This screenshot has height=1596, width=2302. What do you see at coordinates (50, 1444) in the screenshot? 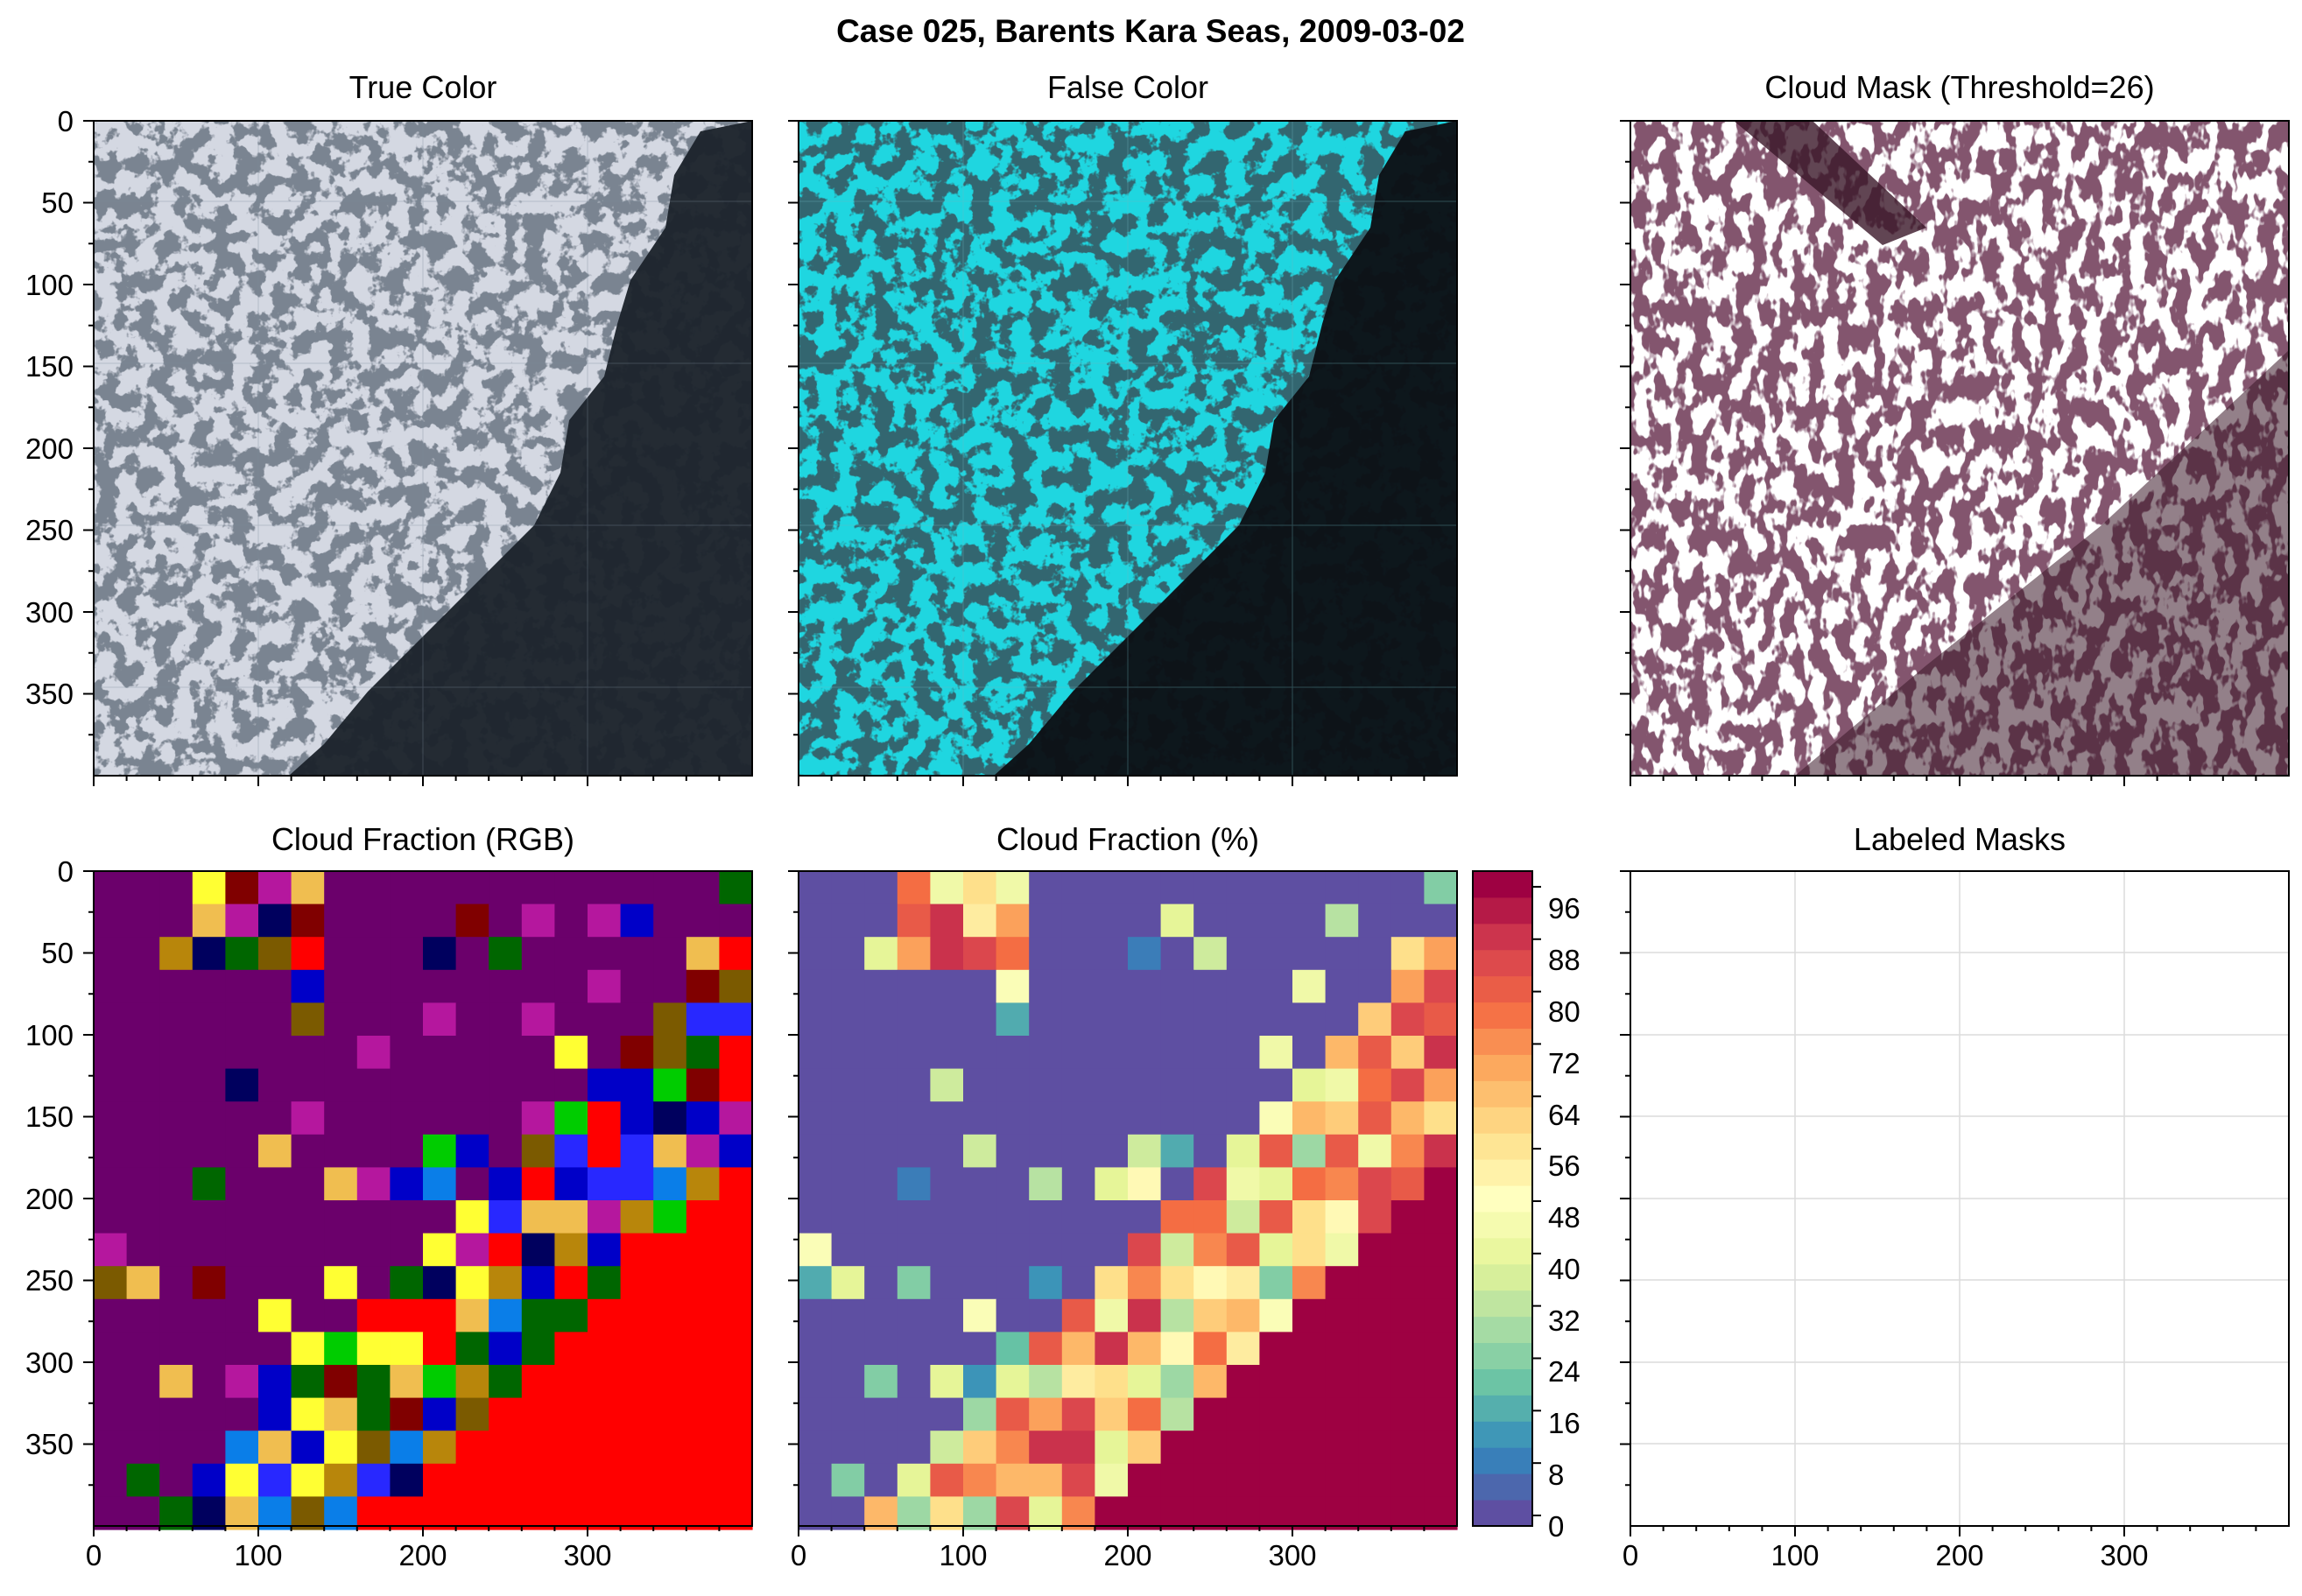
I see `ytick-label: 350` at bounding box center [50, 1444].